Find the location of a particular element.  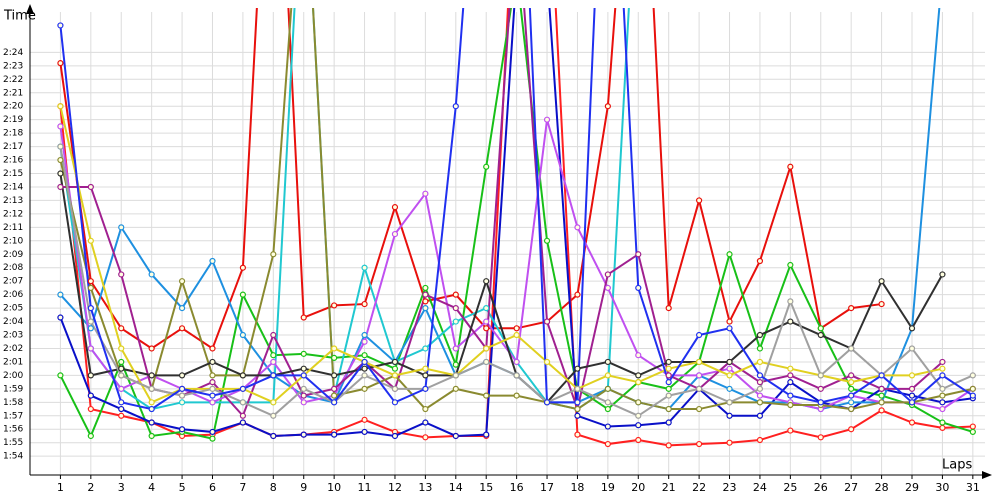

x-tick-label: 21 is located at coordinates (669, 487).